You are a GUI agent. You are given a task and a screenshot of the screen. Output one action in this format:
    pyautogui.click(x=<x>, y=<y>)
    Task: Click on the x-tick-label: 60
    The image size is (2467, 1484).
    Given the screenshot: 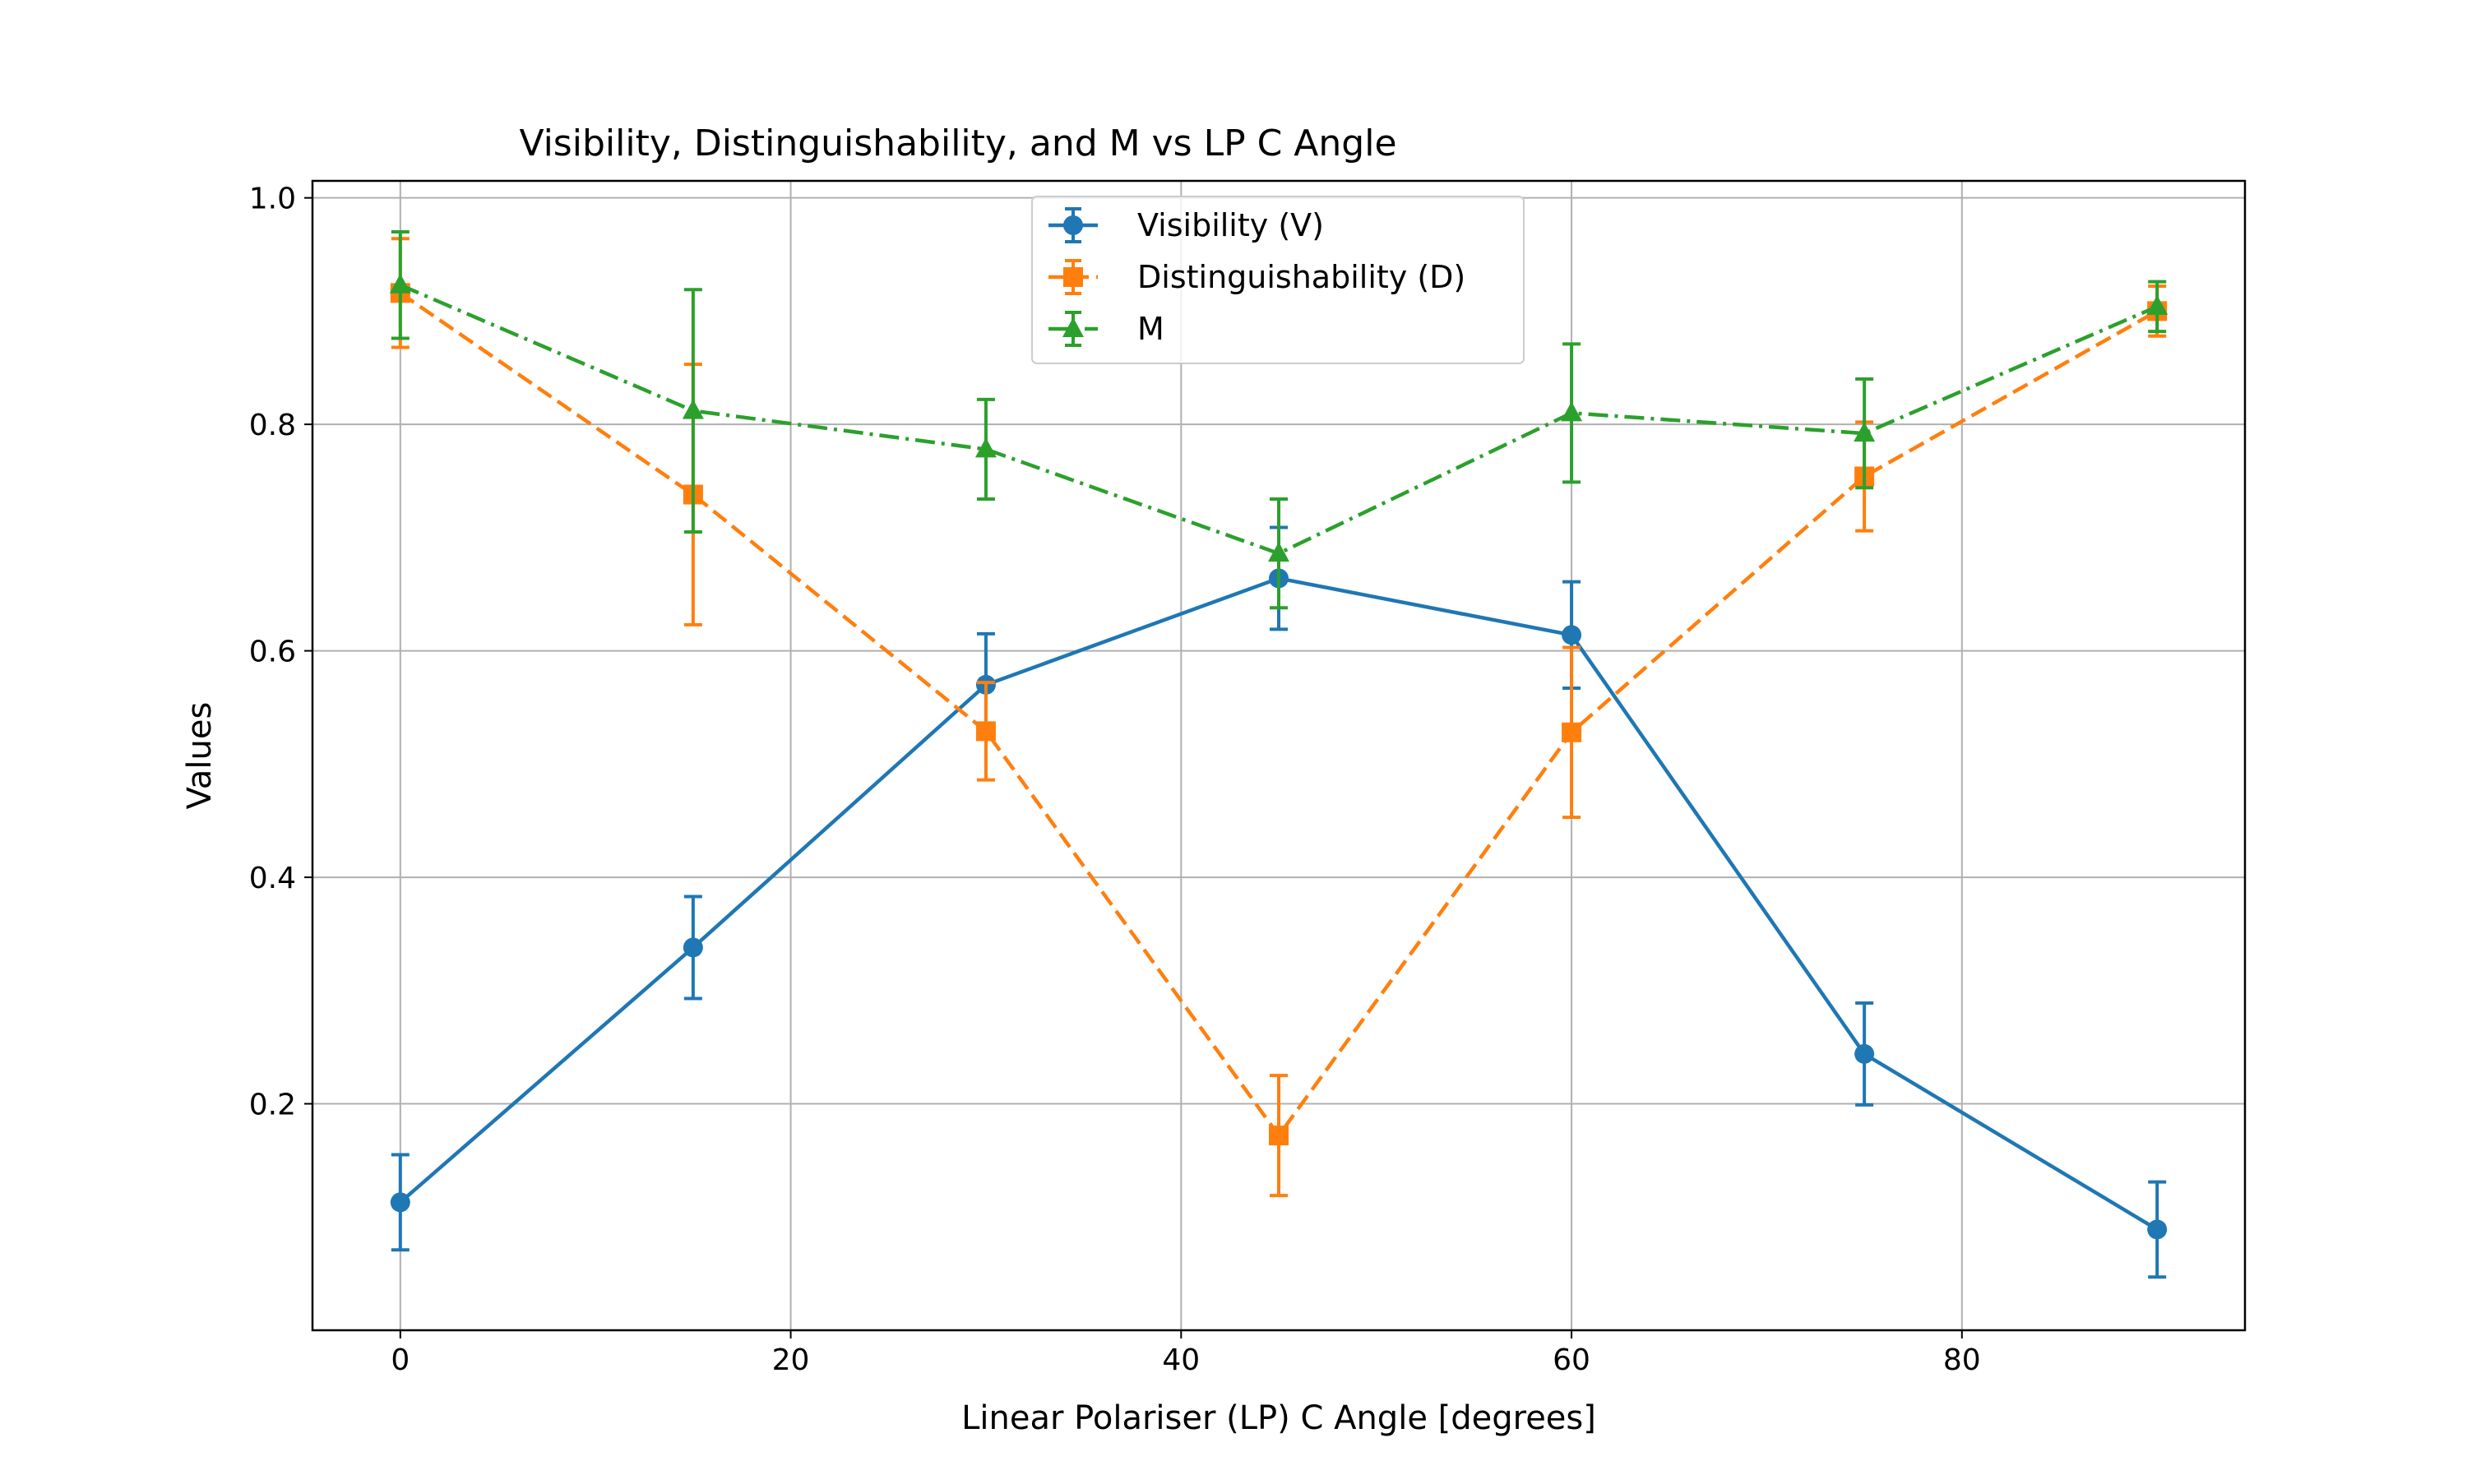 What is the action you would take?
    pyautogui.click(x=1571, y=1360)
    